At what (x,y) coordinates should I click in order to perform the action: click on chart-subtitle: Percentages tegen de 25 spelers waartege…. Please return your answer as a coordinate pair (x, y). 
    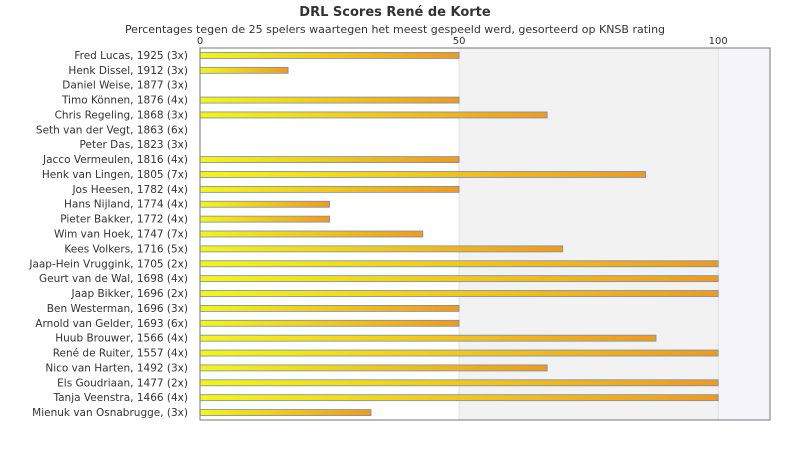
    Looking at the image, I should click on (395, 29).